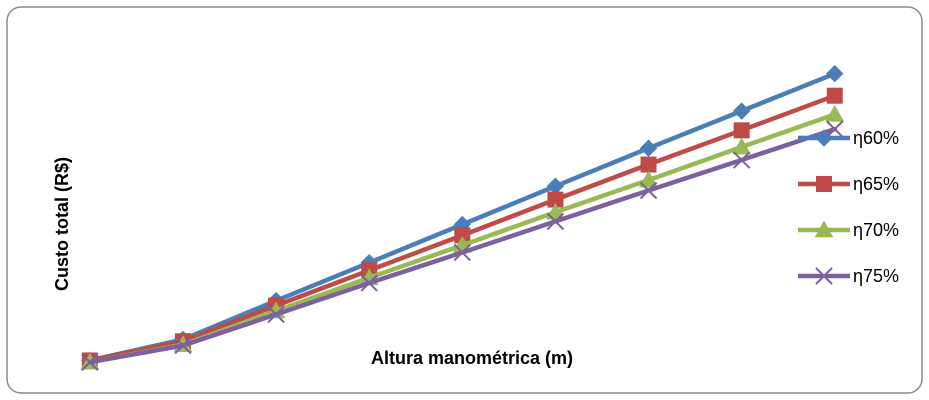 The image size is (929, 400). I want to click on x-axis-label: Altura manométrica (m), so click(472, 358).